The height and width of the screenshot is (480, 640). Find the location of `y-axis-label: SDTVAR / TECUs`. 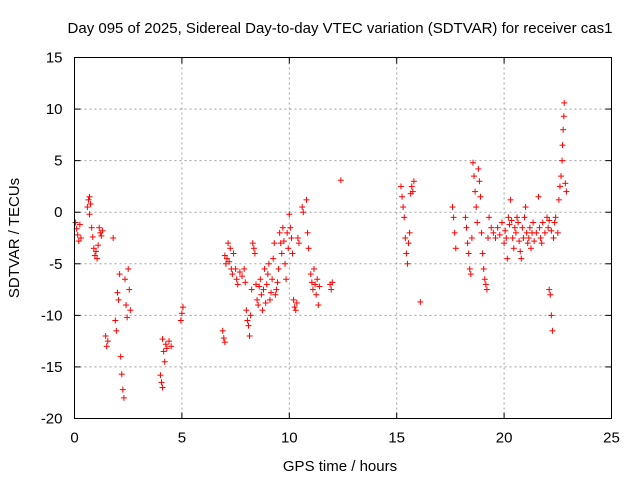

y-axis-label: SDTVAR / TECUs is located at coordinates (14, 238).